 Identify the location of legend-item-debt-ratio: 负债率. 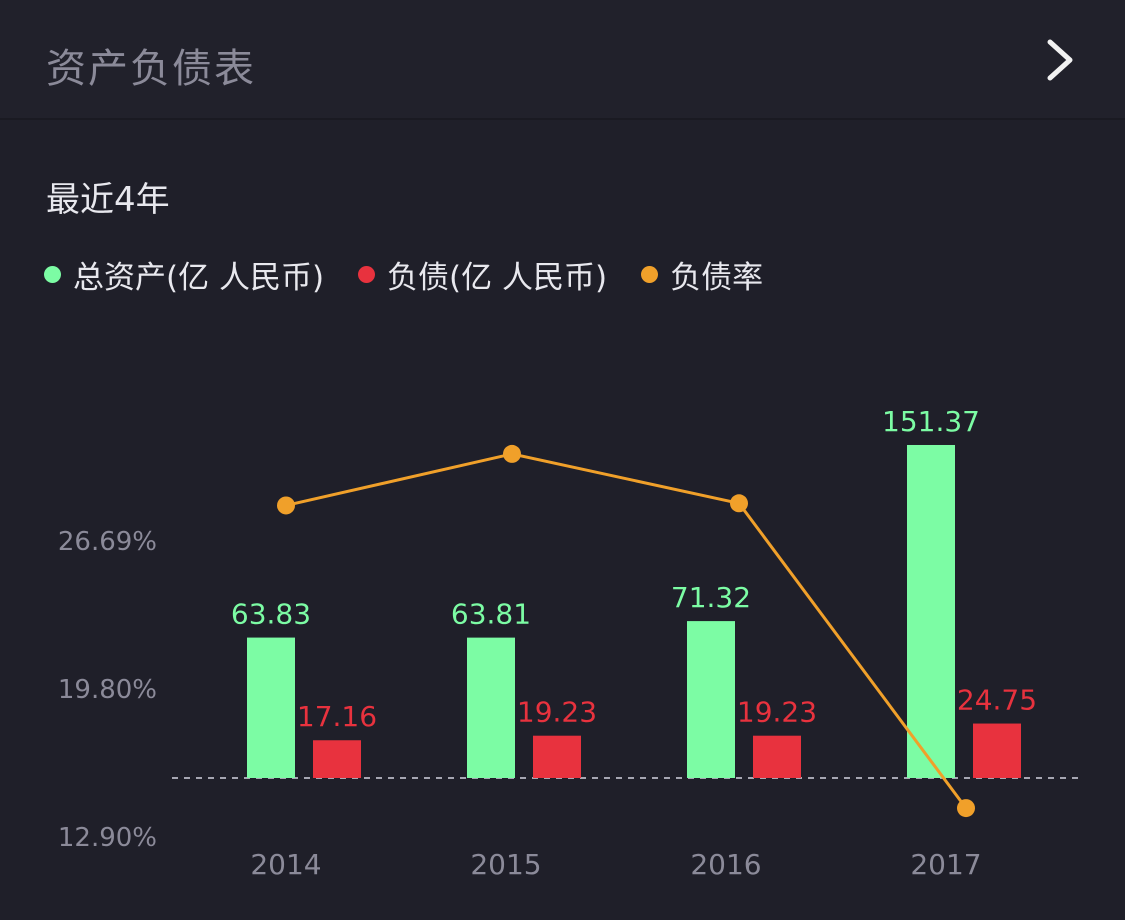
(702, 274).